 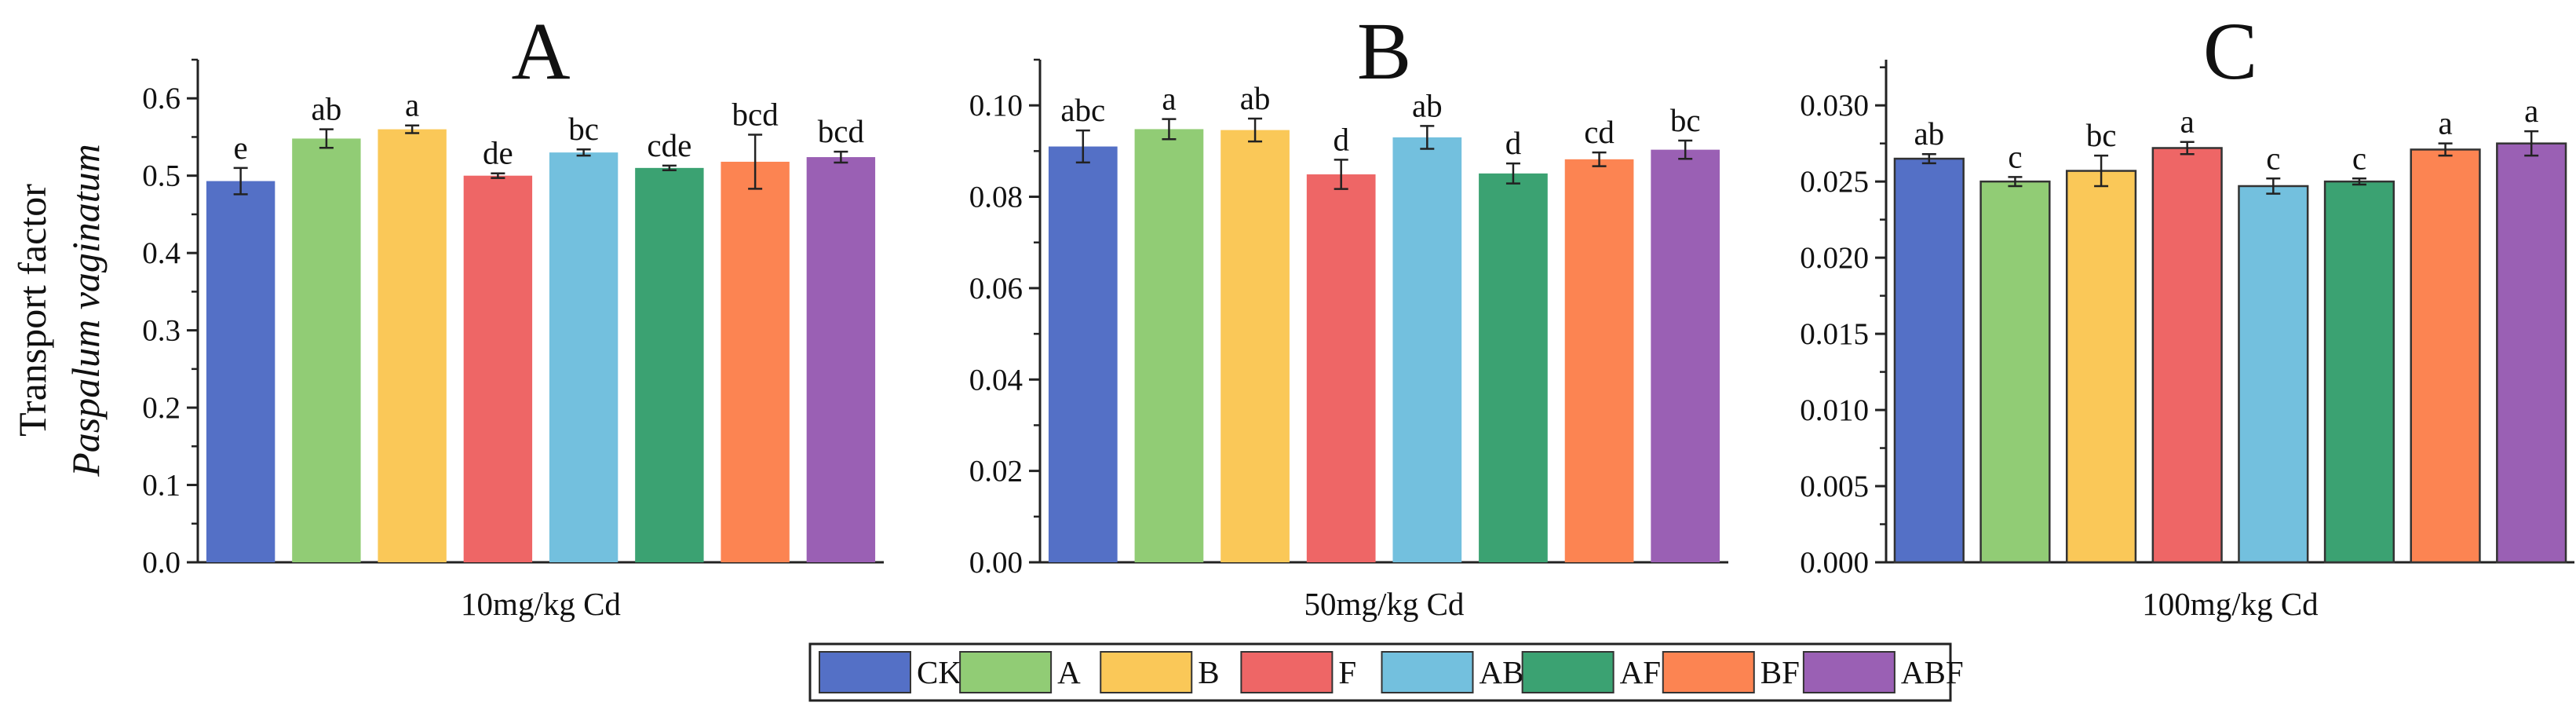 What do you see at coordinates (1384, 52) in the screenshot?
I see `panel-title: B` at bounding box center [1384, 52].